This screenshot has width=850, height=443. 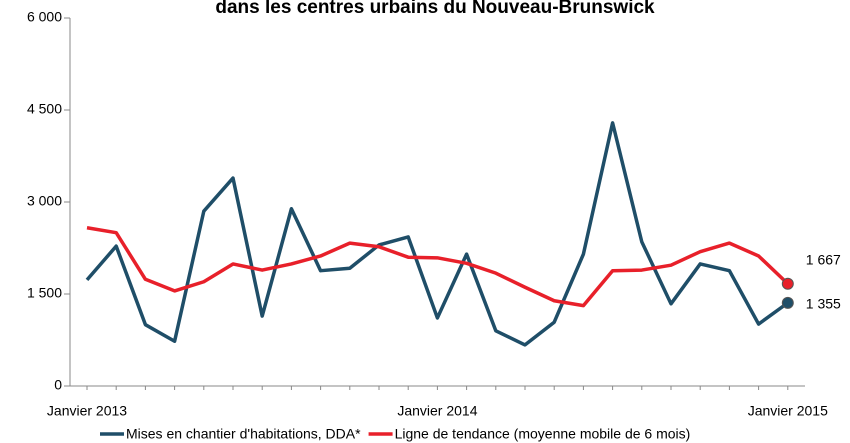 What do you see at coordinates (788, 411) in the screenshot?
I see `x-tick-label: Janvier 2015` at bounding box center [788, 411].